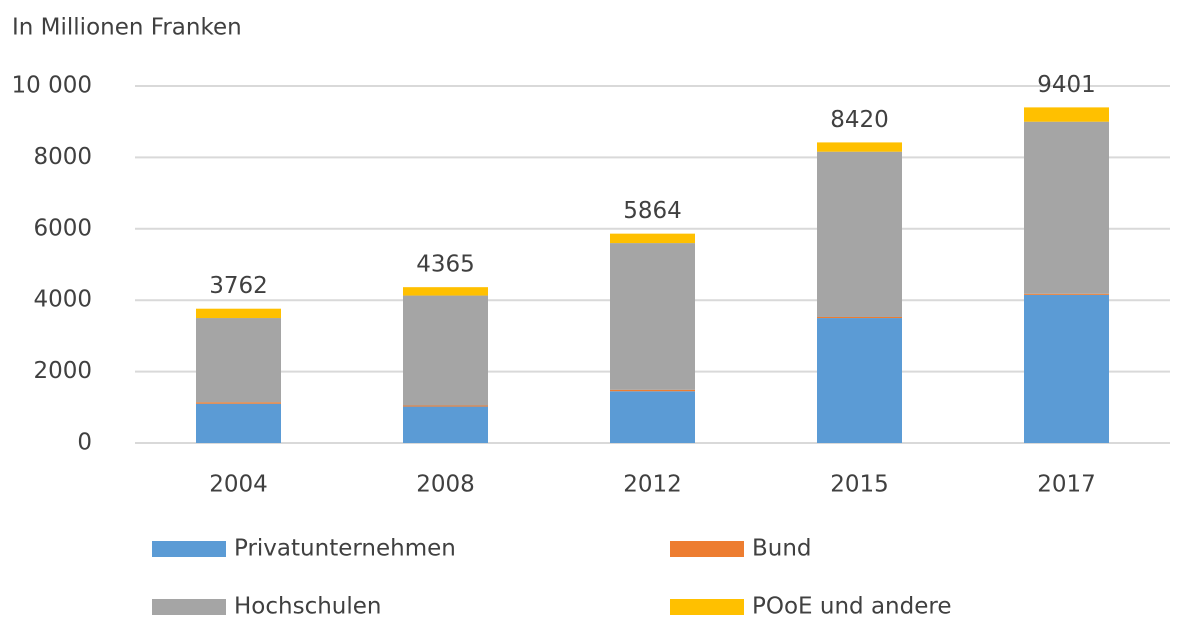 Image resolution: width=1185 pixels, height=620 pixels. What do you see at coordinates (84, 443) in the screenshot?
I see `y-tick-label: 0` at bounding box center [84, 443].